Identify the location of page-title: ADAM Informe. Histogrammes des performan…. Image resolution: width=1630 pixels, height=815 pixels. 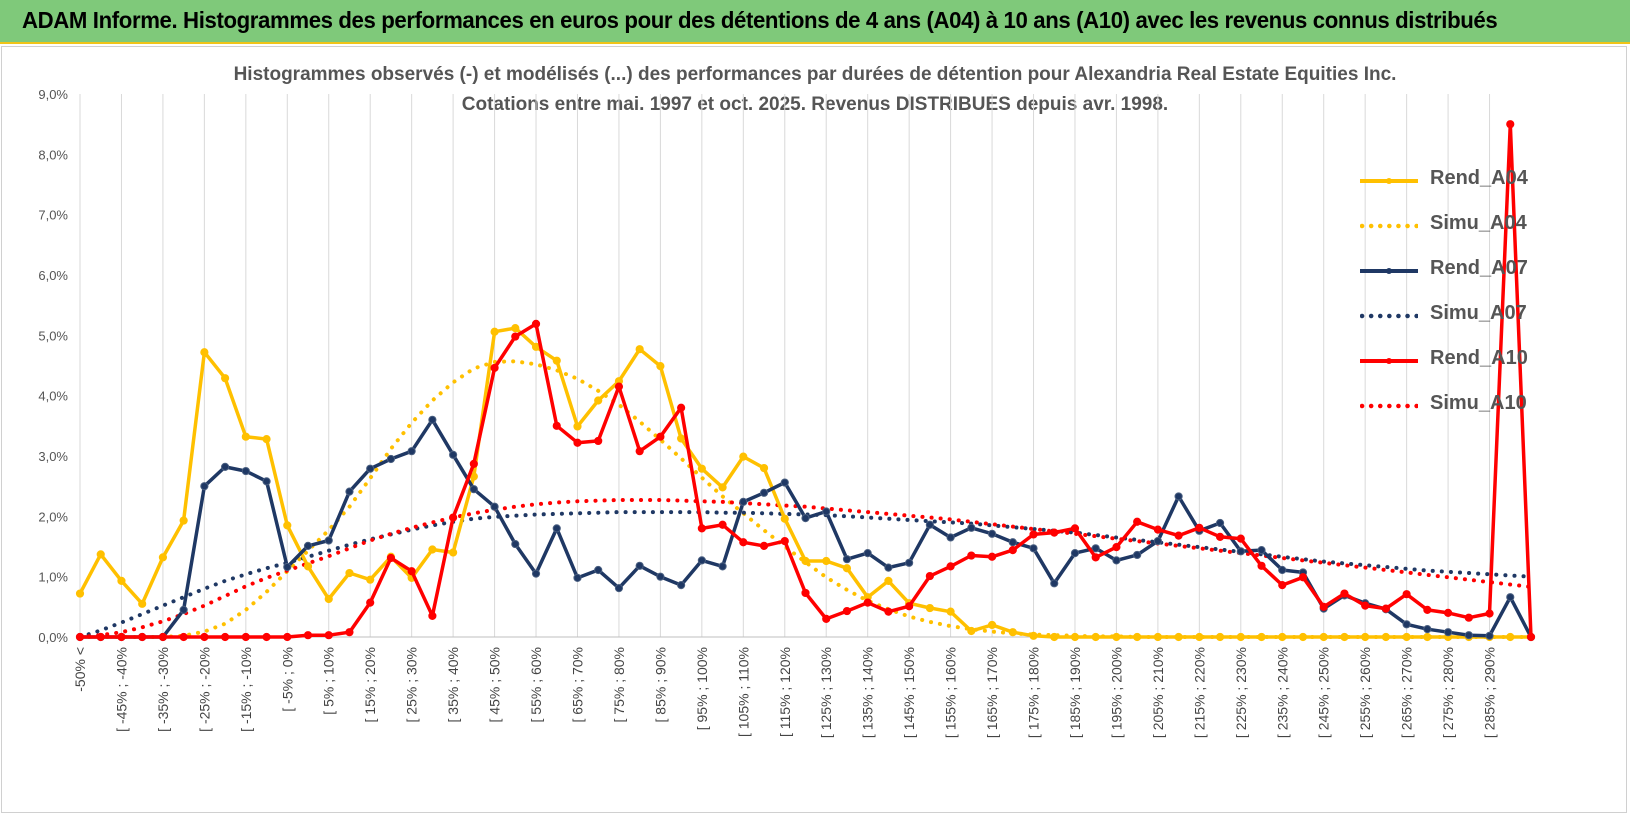
(760, 20).